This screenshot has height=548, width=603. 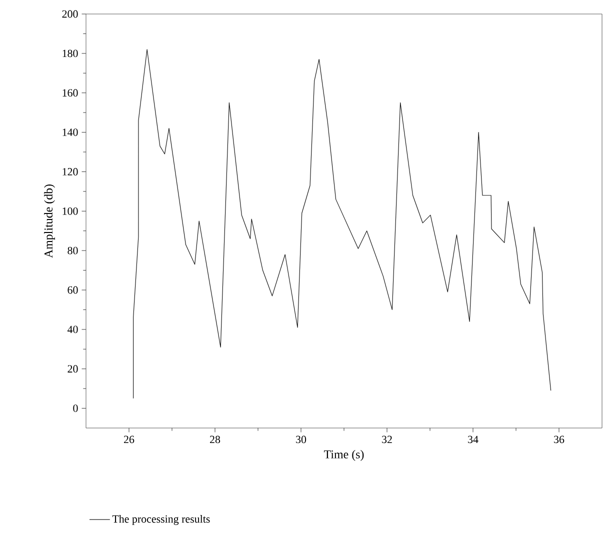 I want to click on y-tick-label: 20, so click(x=73, y=369).